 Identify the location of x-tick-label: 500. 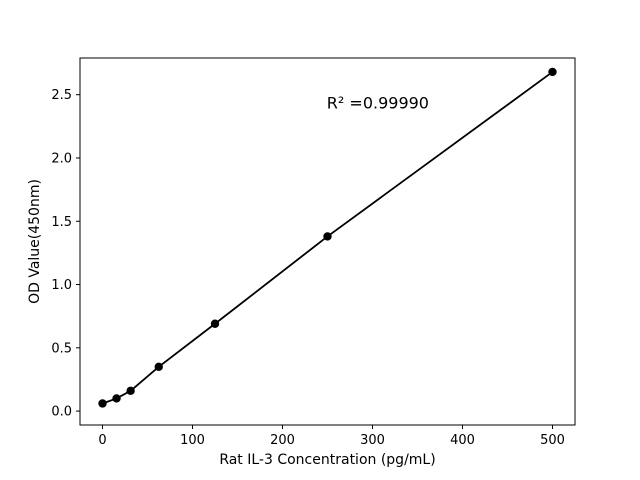
(552, 440).